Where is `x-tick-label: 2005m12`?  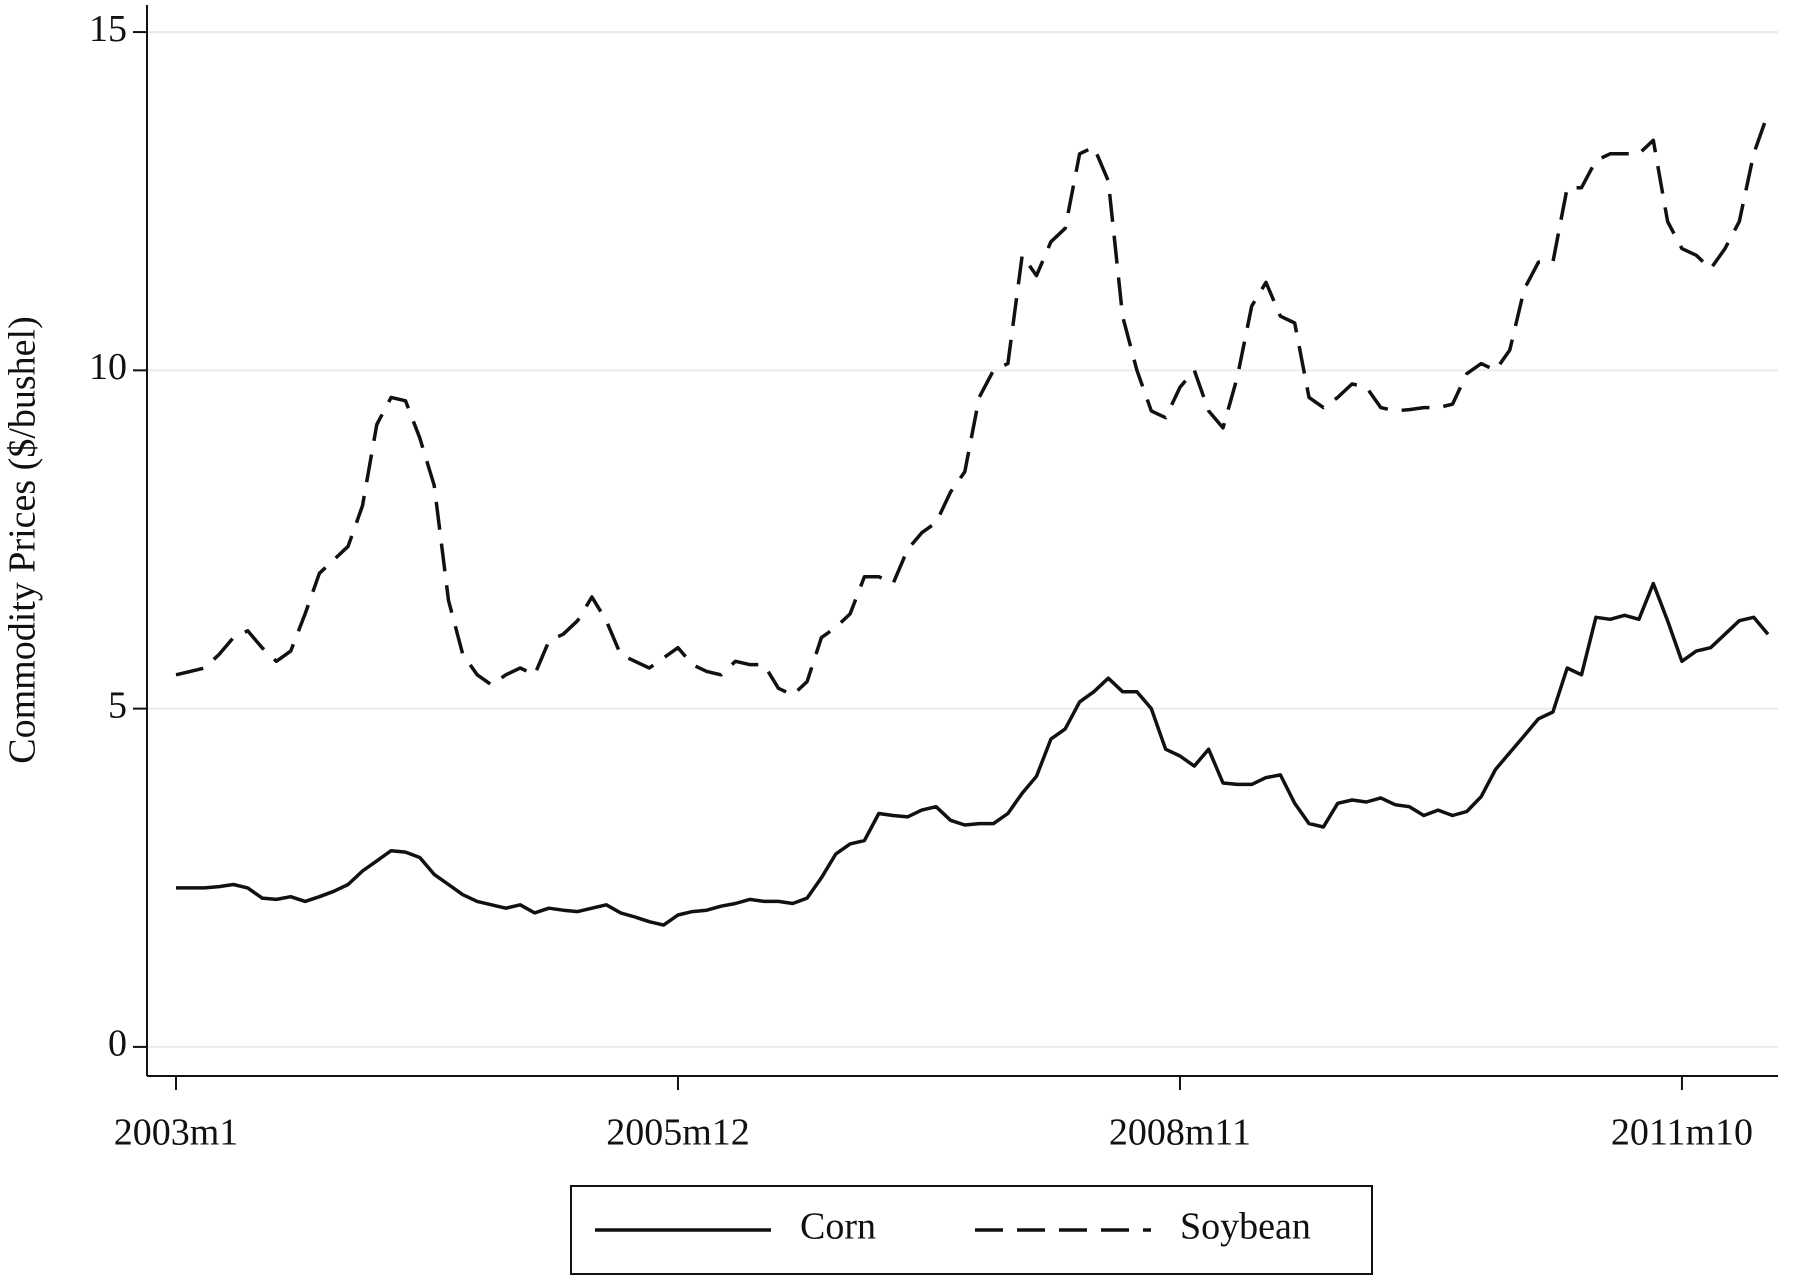 x-tick-label: 2005m12 is located at coordinates (678, 1133).